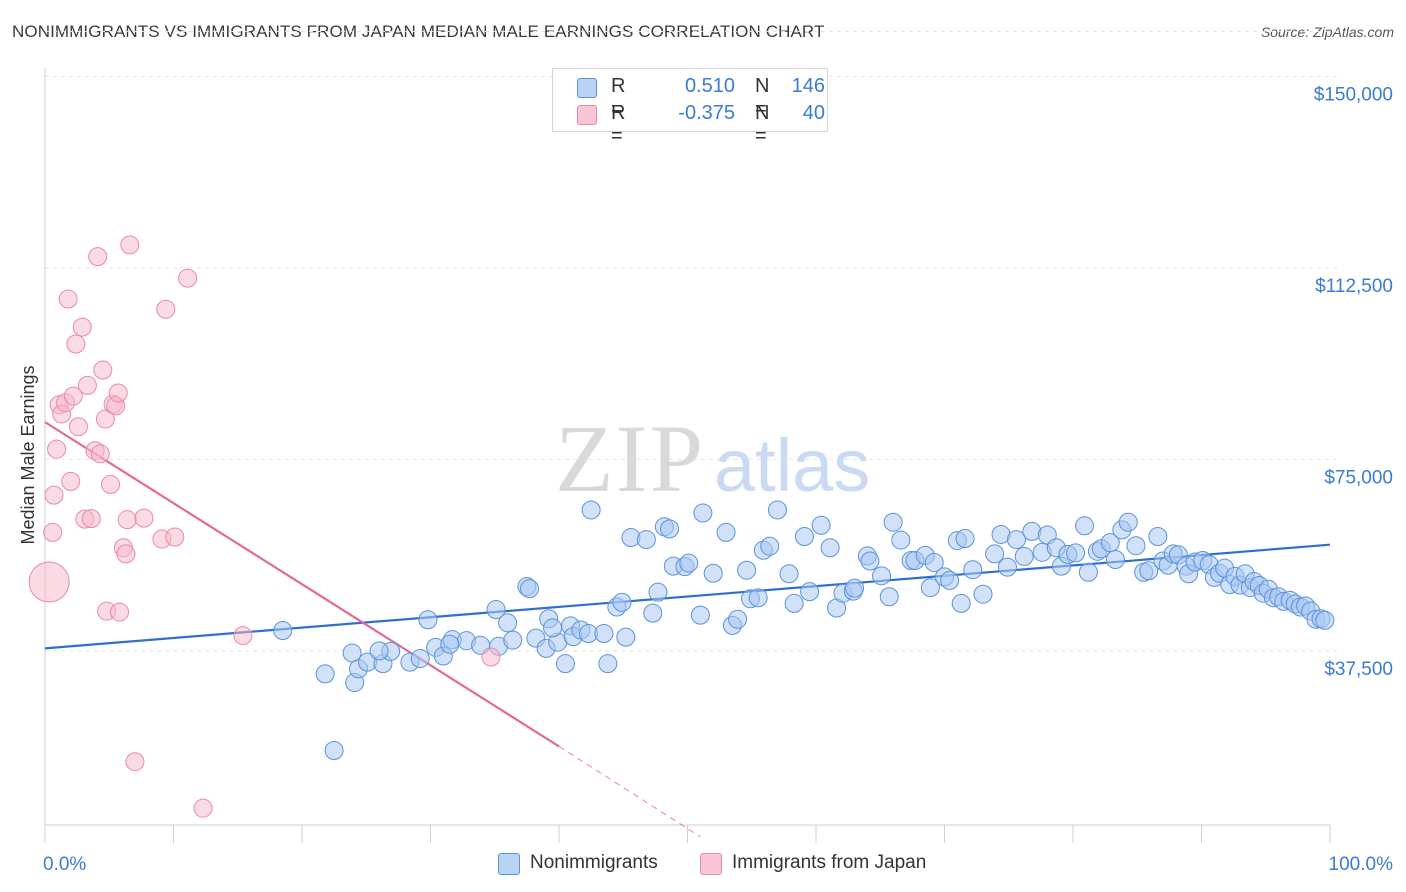 This screenshot has height=892, width=1406. What do you see at coordinates (587, 115) in the screenshot?
I see `legend-swatch-pink` at bounding box center [587, 115].